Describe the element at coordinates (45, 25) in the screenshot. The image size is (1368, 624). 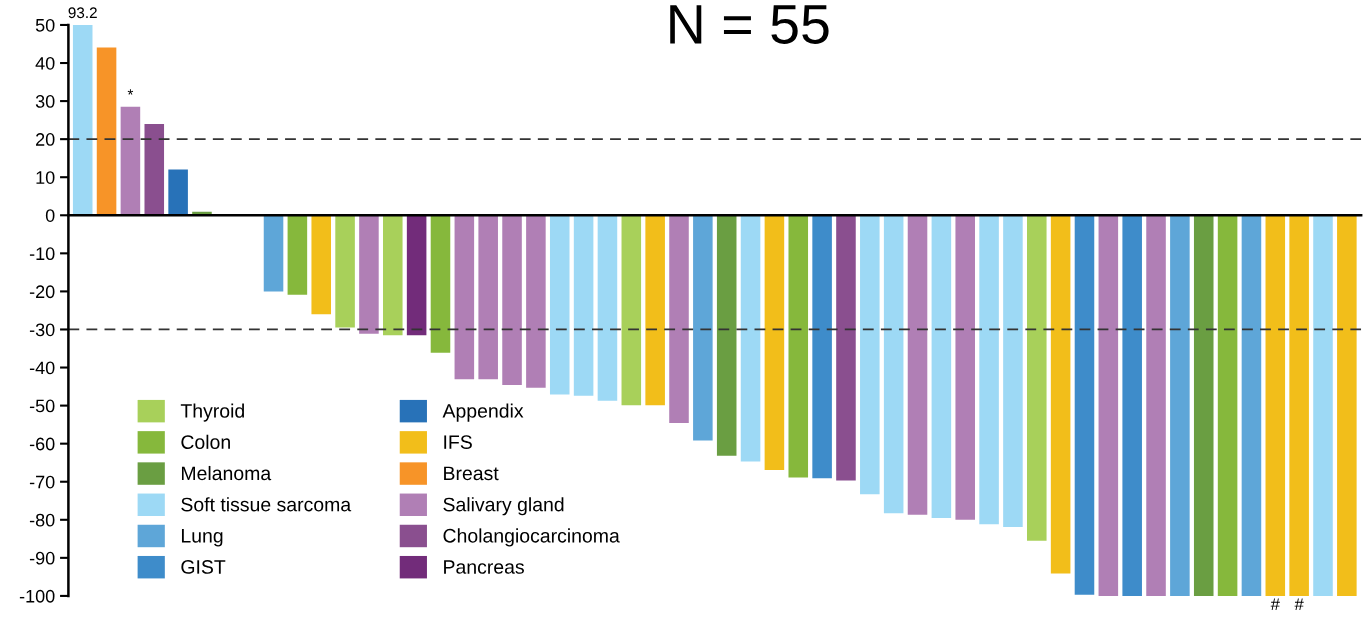
I see `y-tick-label: 50` at that location.